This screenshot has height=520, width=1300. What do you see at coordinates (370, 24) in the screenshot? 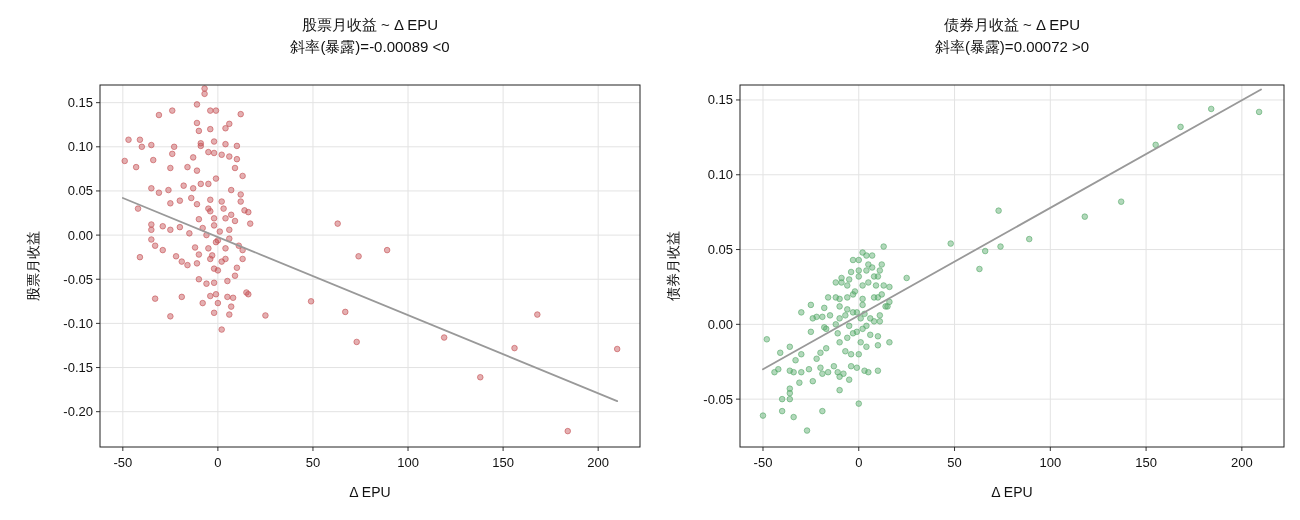
I see `chart-title: 股票月收益 ~ Δ EPU` at bounding box center [370, 24].